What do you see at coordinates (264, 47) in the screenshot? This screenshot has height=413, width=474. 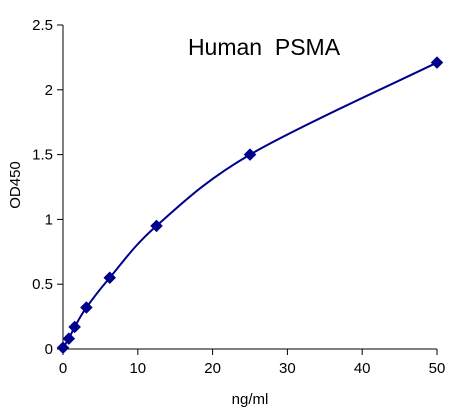 I see `chart-title: Human PSMA` at bounding box center [264, 47].